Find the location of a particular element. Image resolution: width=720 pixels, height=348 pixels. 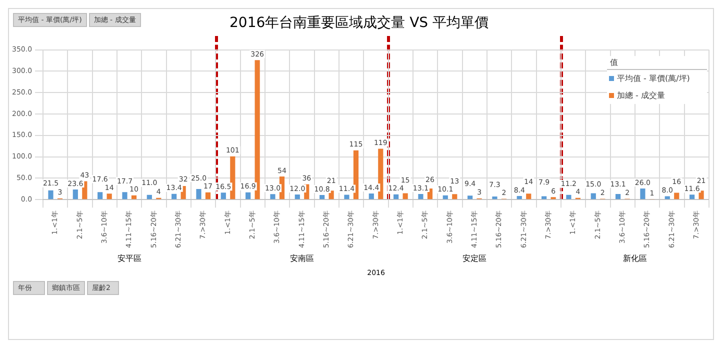

text: 新化區 is located at coordinates (635, 259).